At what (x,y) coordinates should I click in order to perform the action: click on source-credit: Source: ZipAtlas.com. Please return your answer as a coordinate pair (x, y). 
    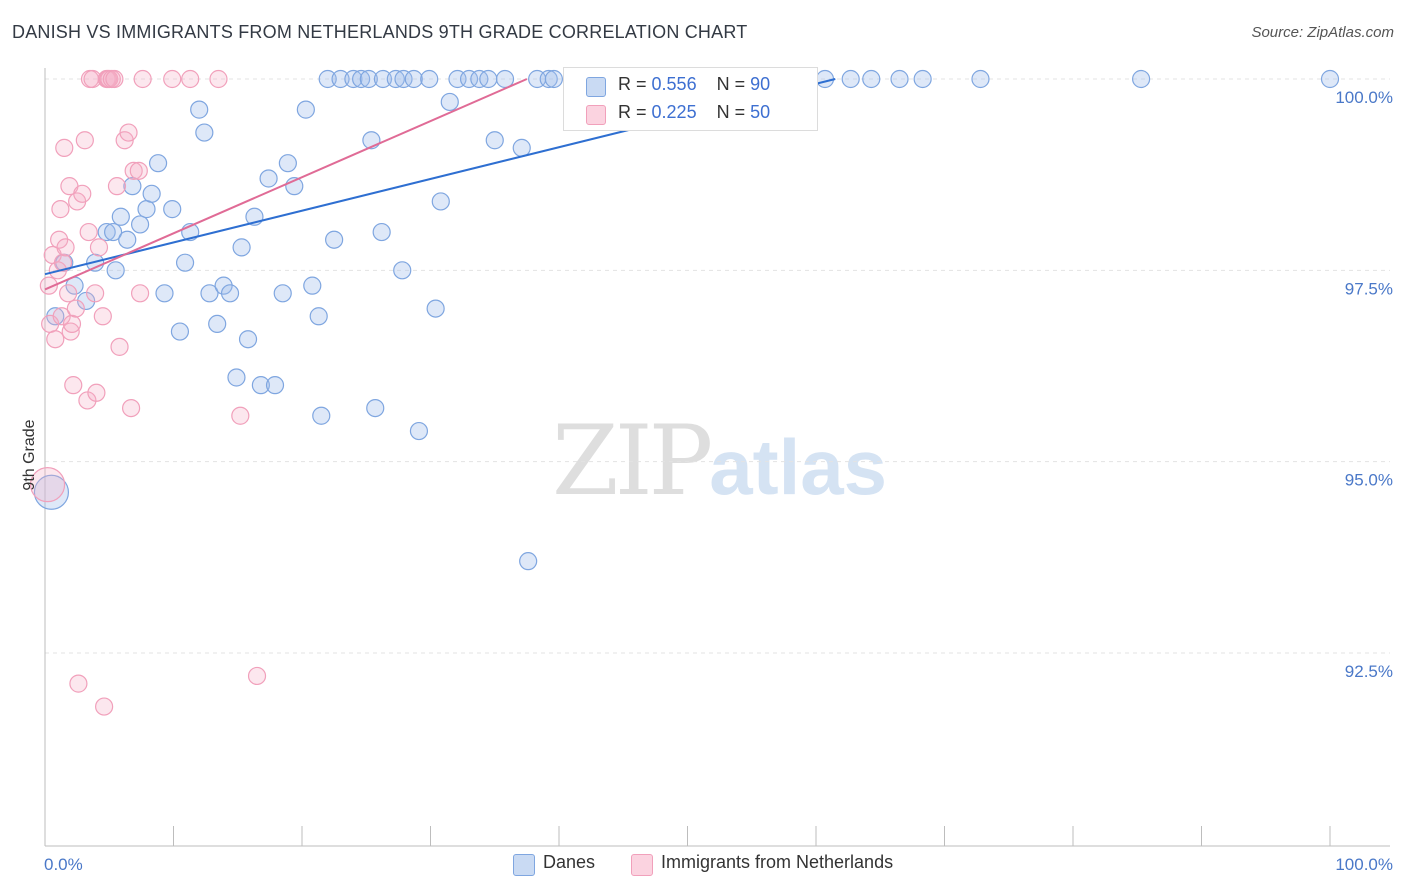
    Looking at the image, I should click on (1322, 32).